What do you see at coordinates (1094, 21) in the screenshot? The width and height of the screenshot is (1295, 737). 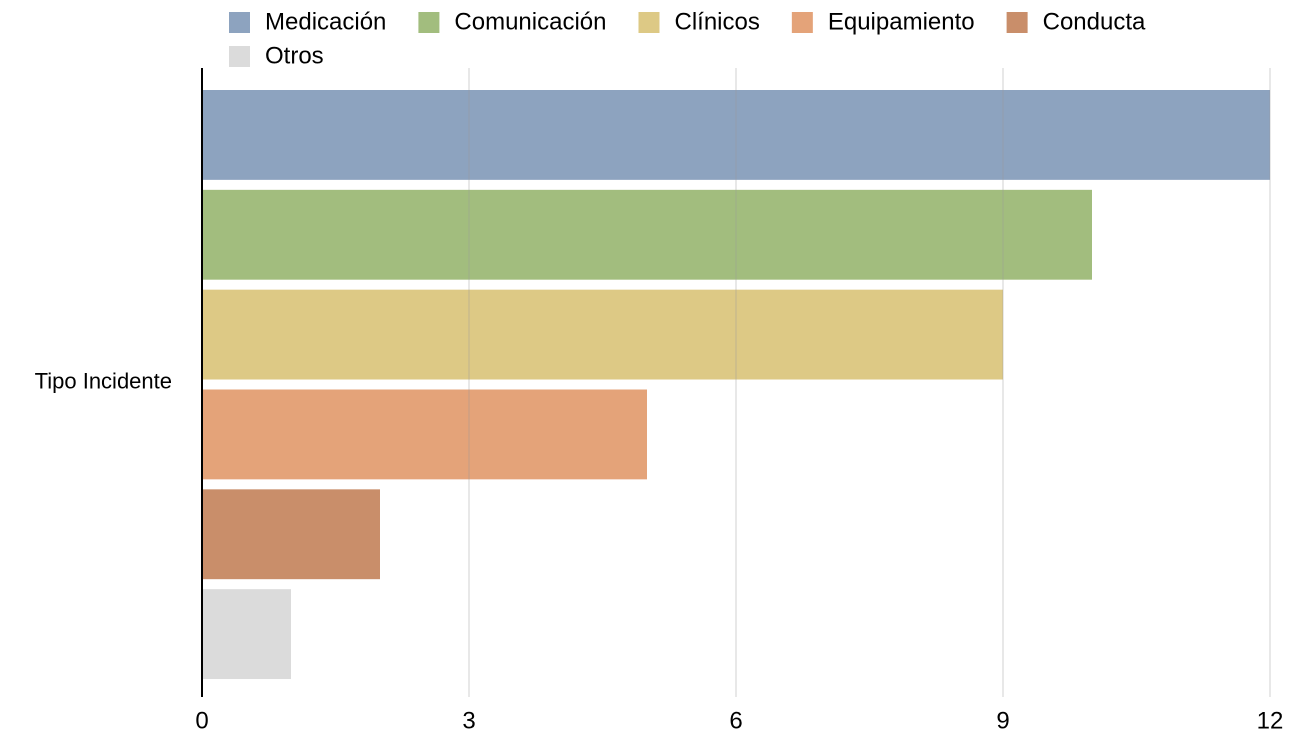 I see `legend-label: Conducta` at bounding box center [1094, 21].